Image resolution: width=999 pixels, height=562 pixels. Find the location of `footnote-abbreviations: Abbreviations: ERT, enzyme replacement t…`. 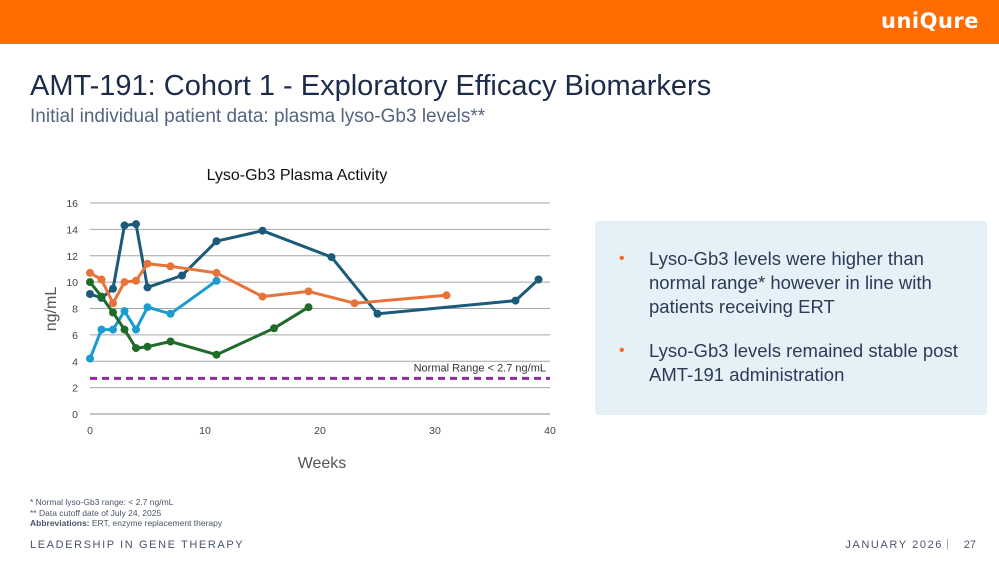

footnote-abbreviations: Abbreviations: ERT, enzyme replacement t… is located at coordinates (126, 523).